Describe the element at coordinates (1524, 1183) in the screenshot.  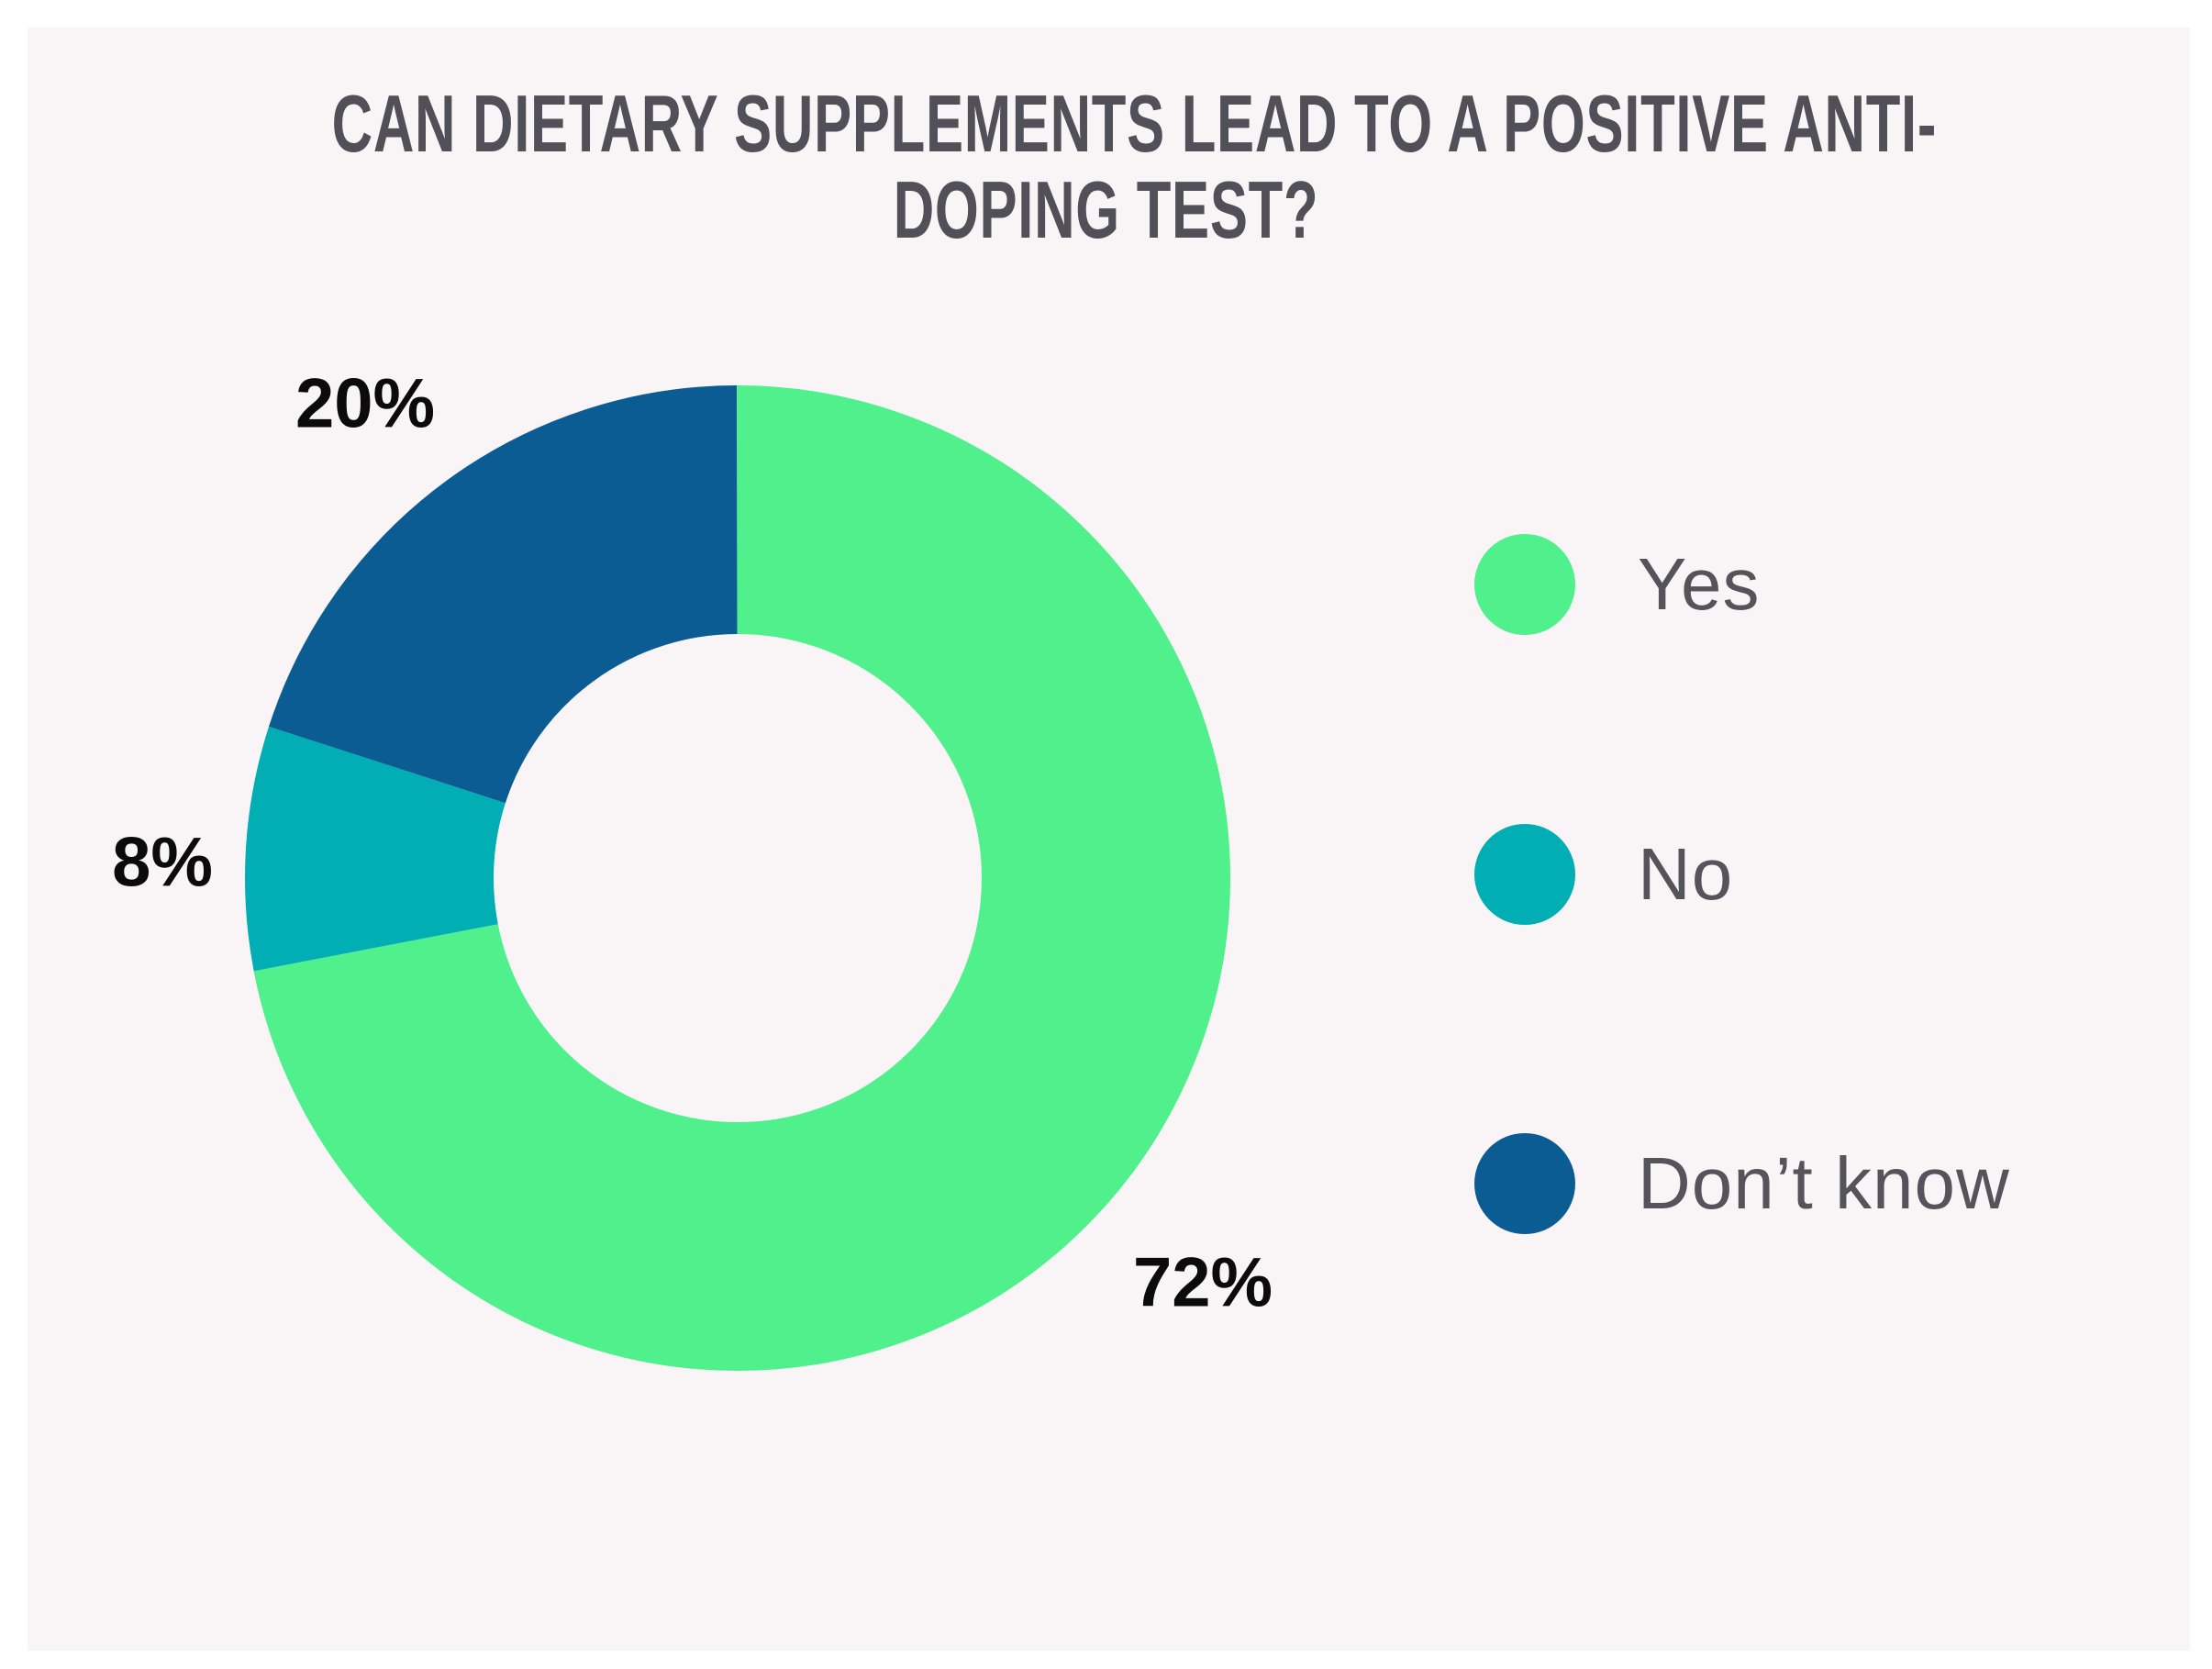
I see `legend-swatch-dont-know-icon` at that location.